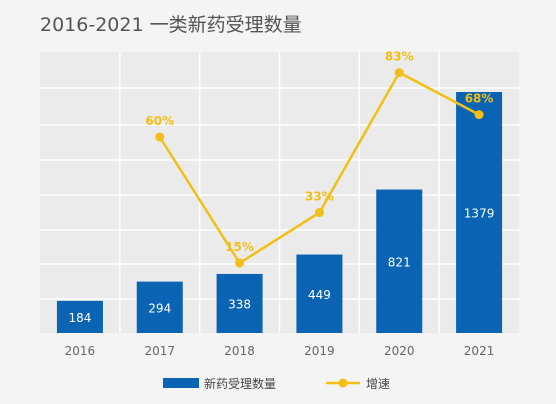  I want to click on bar-value-label: 338, so click(239, 304).